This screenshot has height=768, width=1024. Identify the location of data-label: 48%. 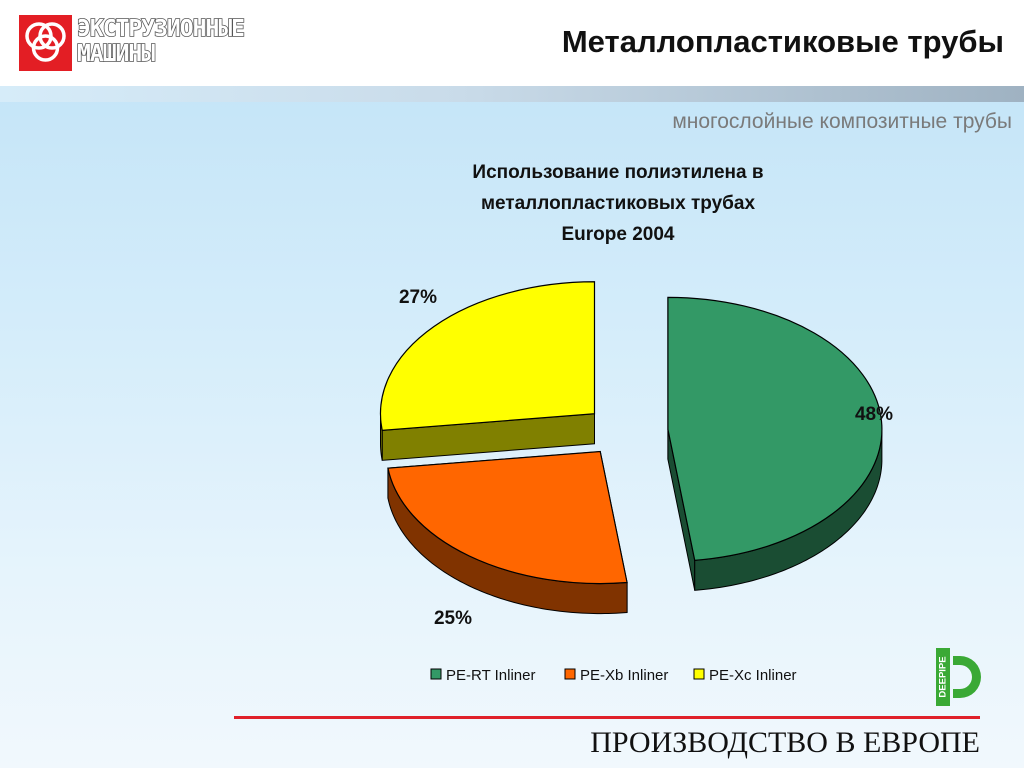
(874, 414).